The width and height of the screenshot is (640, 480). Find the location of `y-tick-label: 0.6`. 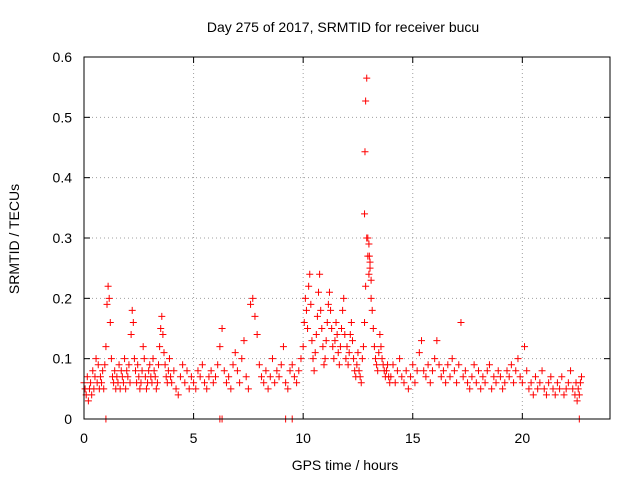

y-tick-label: 0.6 is located at coordinates (63, 57).